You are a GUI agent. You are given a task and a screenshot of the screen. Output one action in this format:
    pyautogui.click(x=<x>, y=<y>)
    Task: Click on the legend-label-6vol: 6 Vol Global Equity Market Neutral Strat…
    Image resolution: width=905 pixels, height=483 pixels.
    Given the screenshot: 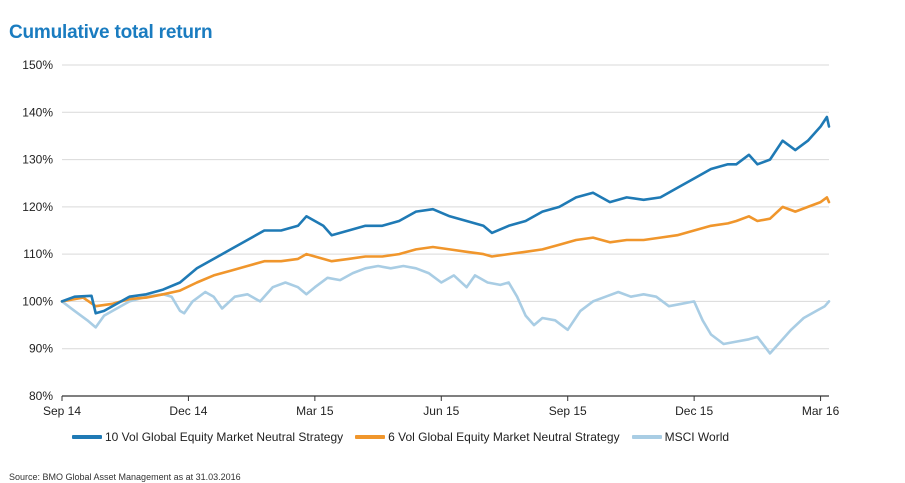 What is the action you would take?
    pyautogui.click(x=504, y=437)
    